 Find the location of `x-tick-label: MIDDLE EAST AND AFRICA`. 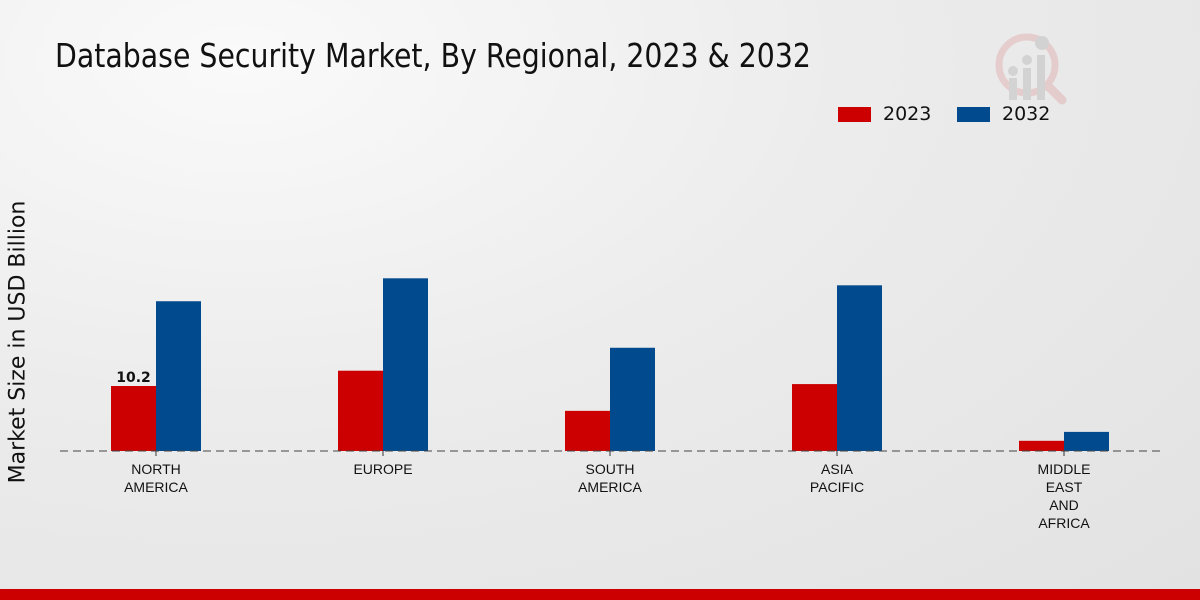

x-tick-label: MIDDLE EAST AND AFRICA is located at coordinates (1064, 496).